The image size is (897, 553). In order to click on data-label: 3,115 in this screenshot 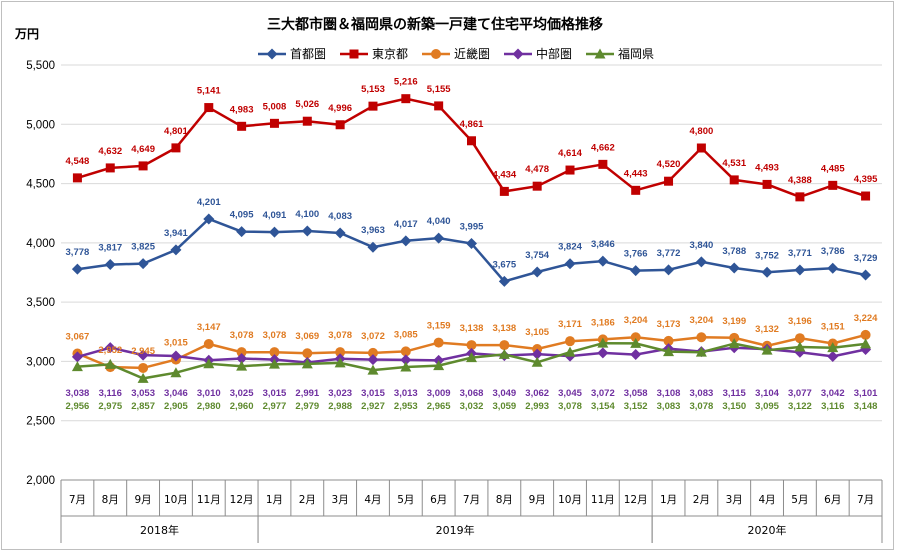, I will do `click(735, 393)`.